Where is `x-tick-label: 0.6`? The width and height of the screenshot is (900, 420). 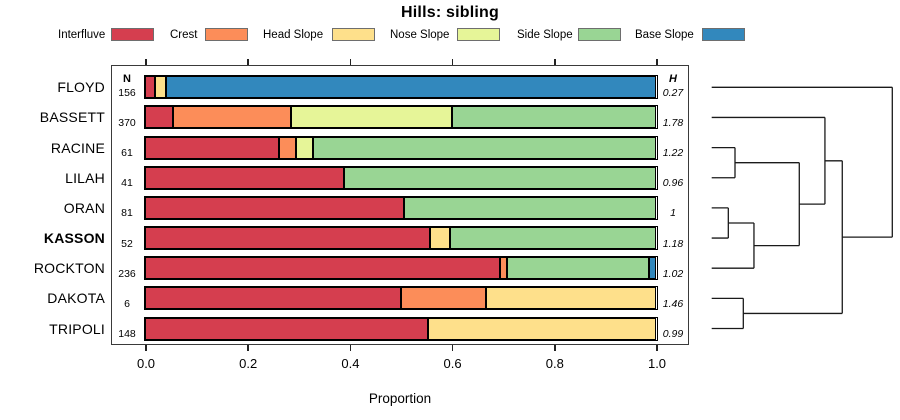 x-tick-label: 0.6 is located at coordinates (452, 363).